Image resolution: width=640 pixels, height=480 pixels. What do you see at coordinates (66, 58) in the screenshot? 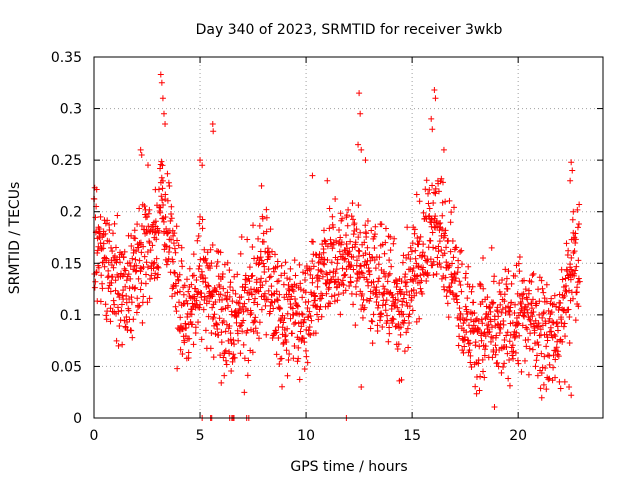
I see `y-tick-label: 0.35` at bounding box center [66, 58].